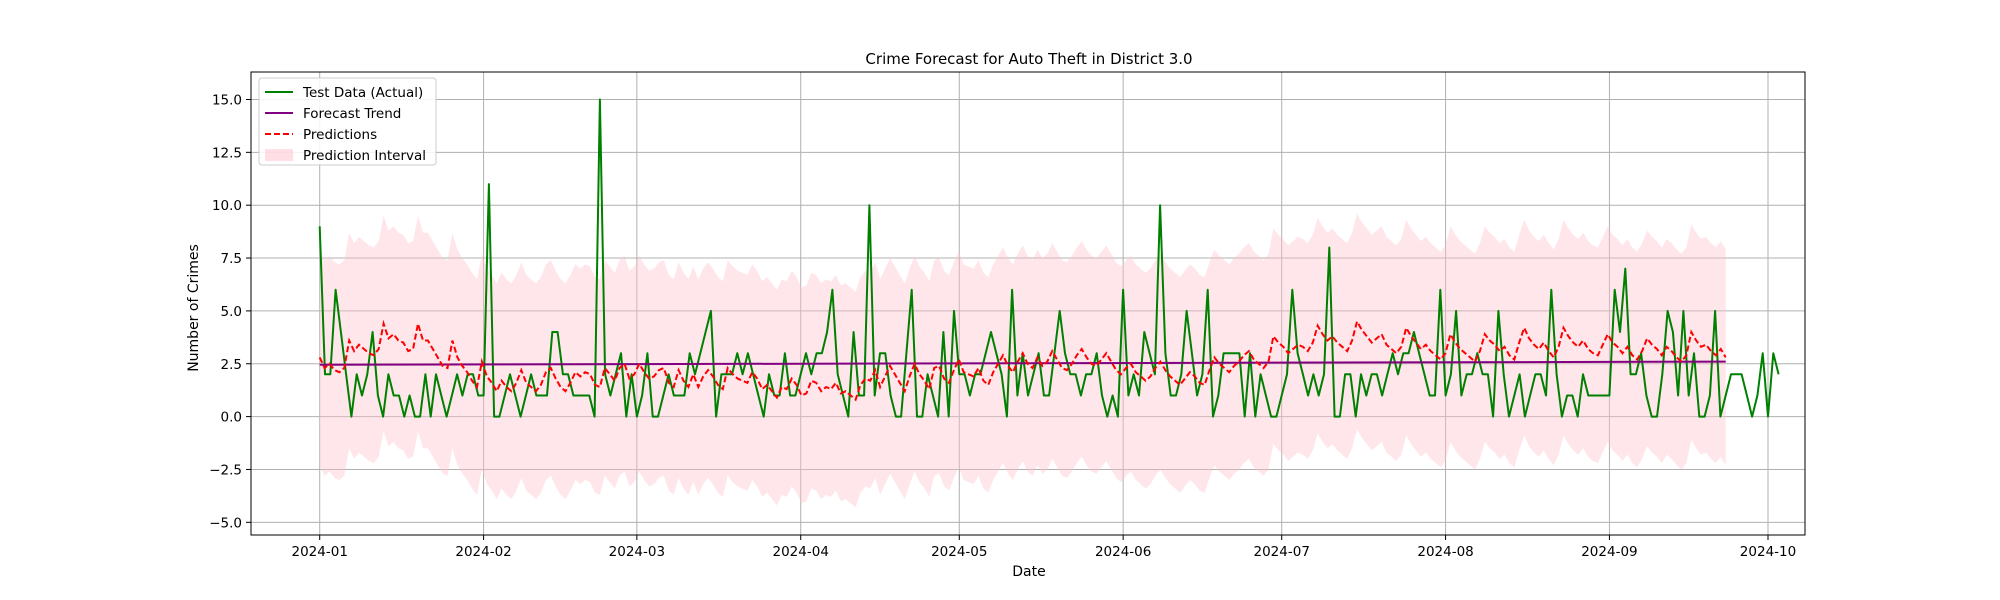 The height and width of the screenshot is (600, 2000). Describe the element at coordinates (1768, 552) in the screenshot. I see `x-tick-label: 2024-10` at that location.